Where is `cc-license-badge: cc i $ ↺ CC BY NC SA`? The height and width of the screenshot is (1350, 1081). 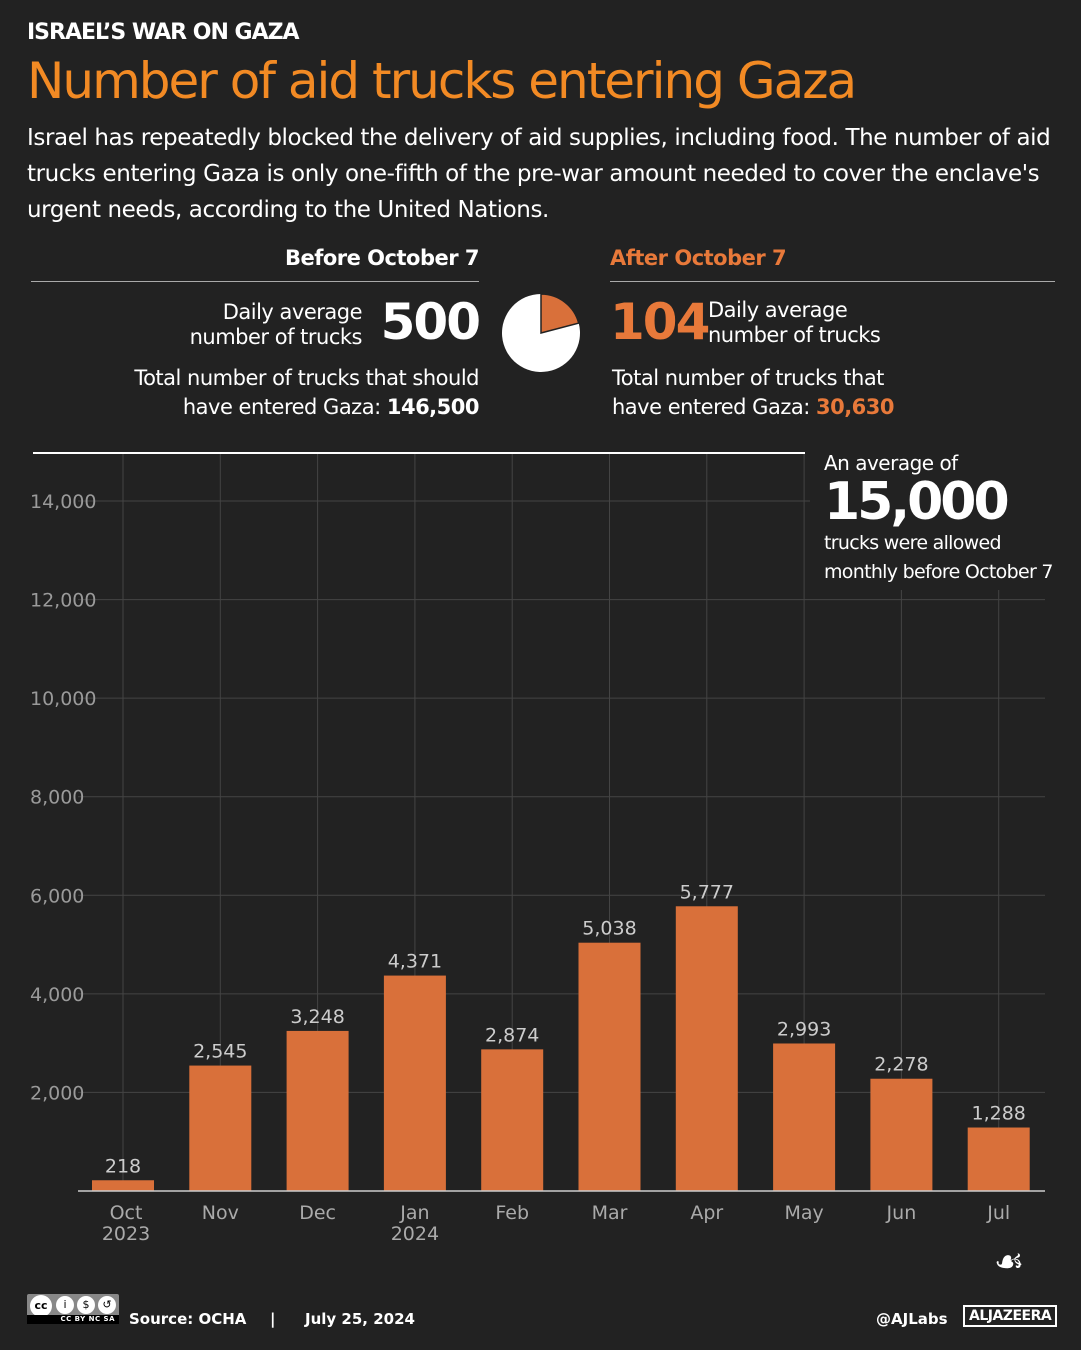
cc-license-badge: cc i $ ↺ CC BY NC SA is located at coordinates (73, 1309).